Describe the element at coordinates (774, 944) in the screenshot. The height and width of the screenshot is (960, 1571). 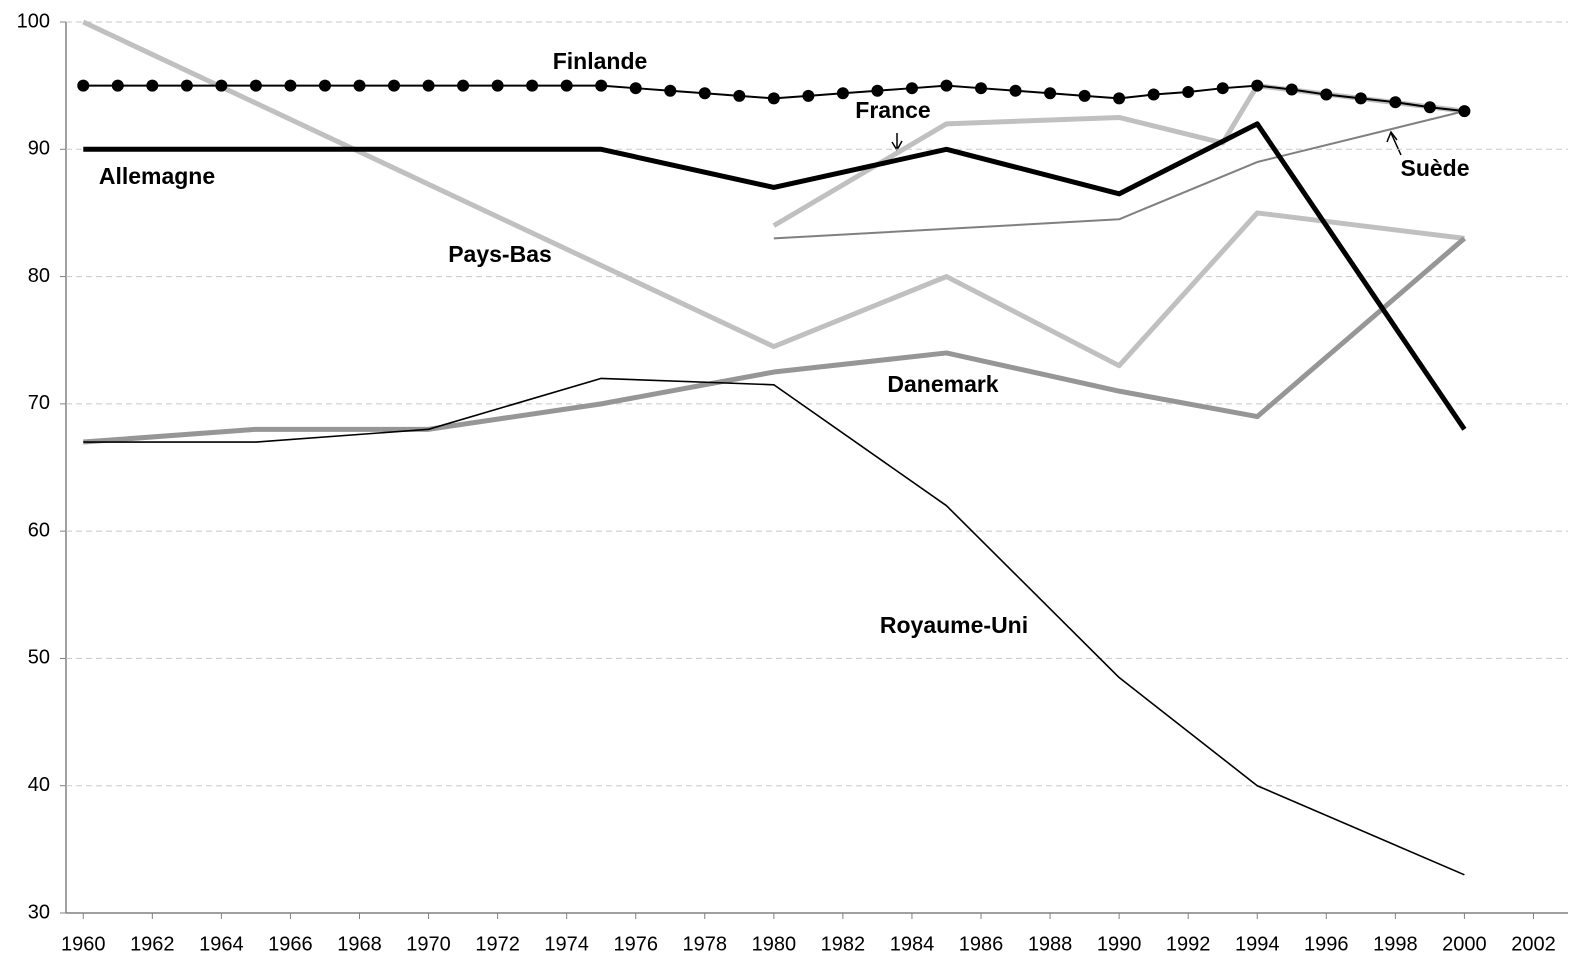
I see `x-tick-label: 1980` at that location.